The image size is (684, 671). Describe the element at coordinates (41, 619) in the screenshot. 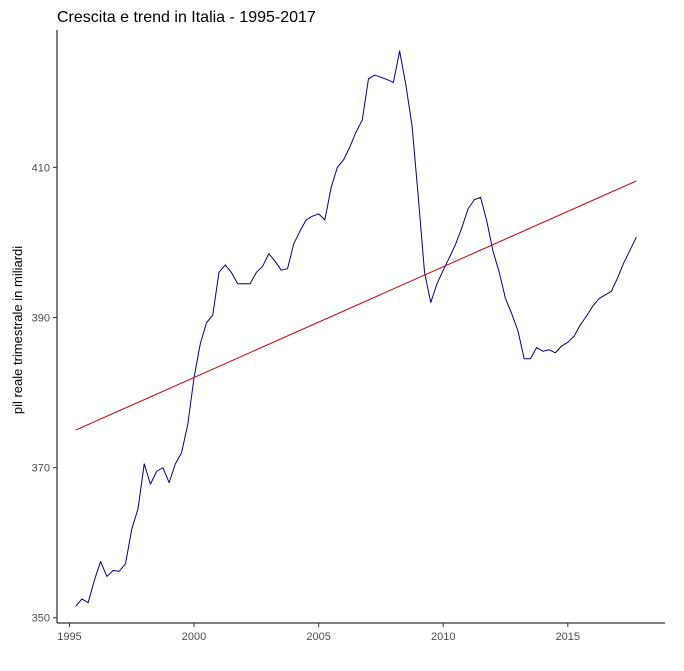

I see `y-tick-label: 350` at that location.